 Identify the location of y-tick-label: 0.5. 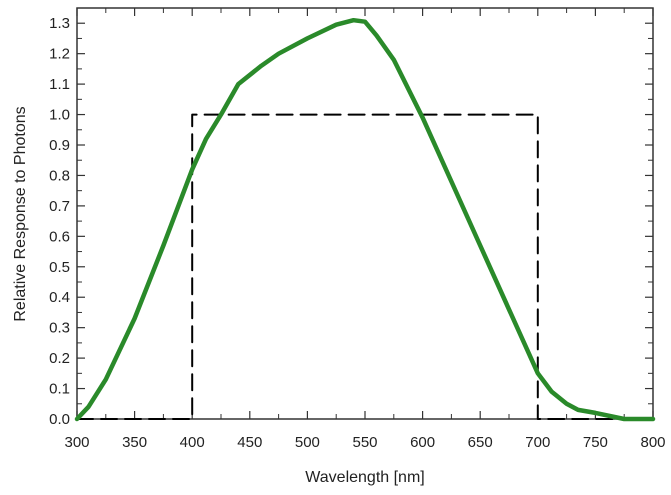
(59, 267).